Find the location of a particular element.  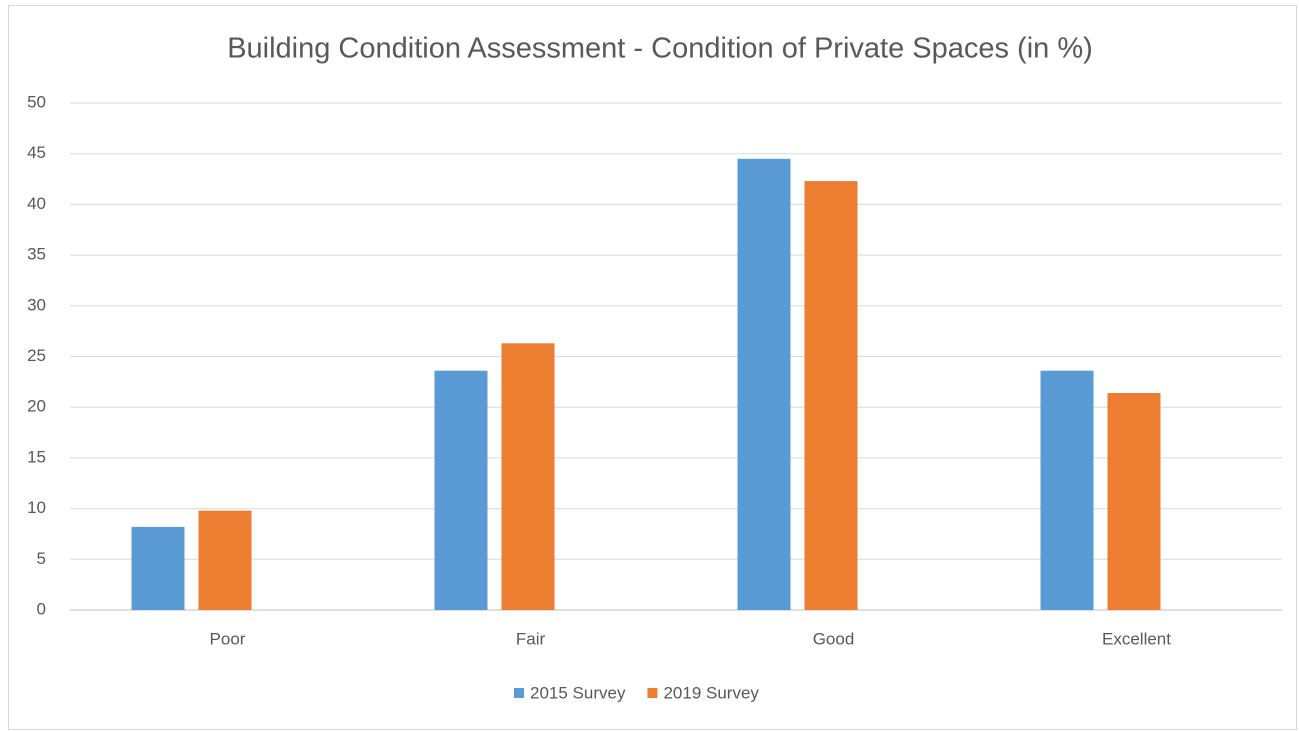

x-tick-label: Fair is located at coordinates (531, 638).